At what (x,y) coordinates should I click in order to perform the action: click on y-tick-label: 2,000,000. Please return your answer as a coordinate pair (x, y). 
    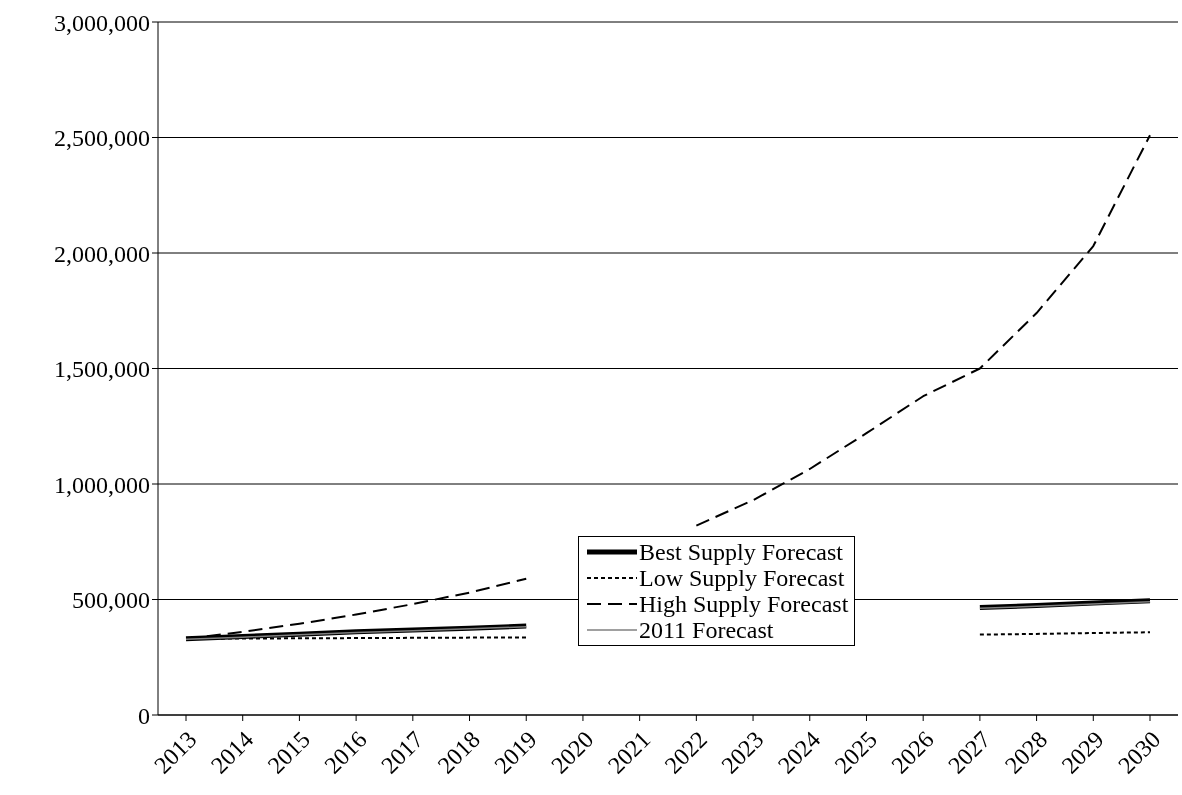
    Looking at the image, I should click on (102, 253).